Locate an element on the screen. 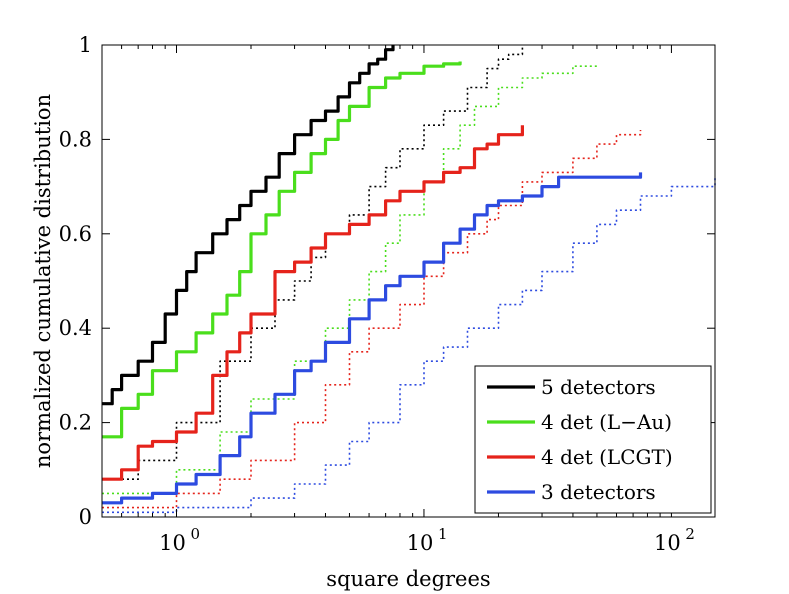  y-tick-label: 0.2 is located at coordinates (75, 423).